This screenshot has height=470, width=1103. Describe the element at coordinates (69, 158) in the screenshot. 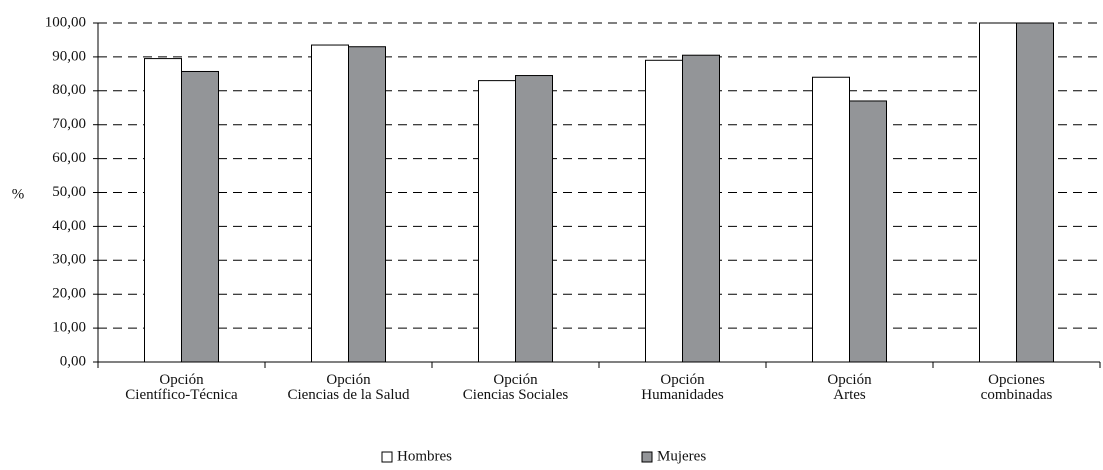

I see `y-tick-label: 60,00` at that location.